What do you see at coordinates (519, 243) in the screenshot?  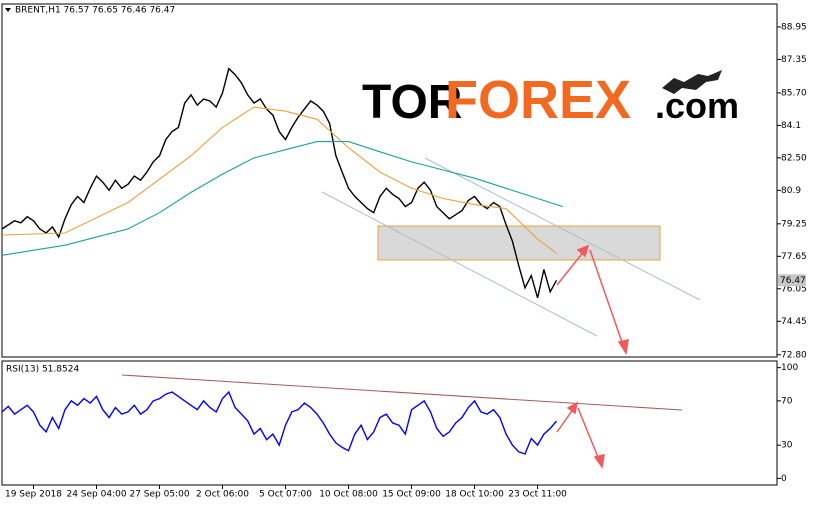 I see `resistance-zone` at bounding box center [519, 243].